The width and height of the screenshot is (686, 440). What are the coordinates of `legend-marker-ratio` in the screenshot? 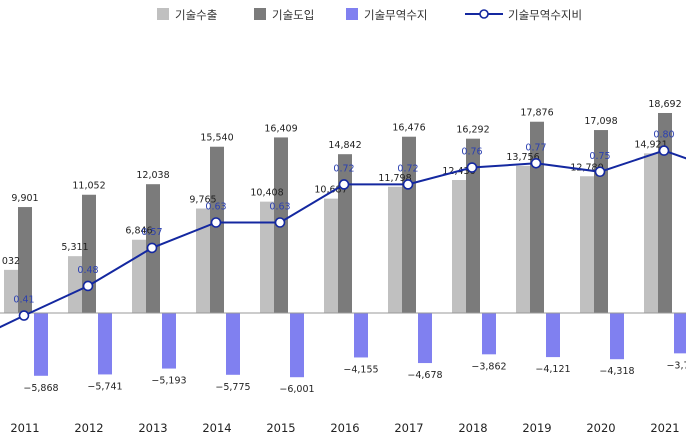 It's located at (484, 14).